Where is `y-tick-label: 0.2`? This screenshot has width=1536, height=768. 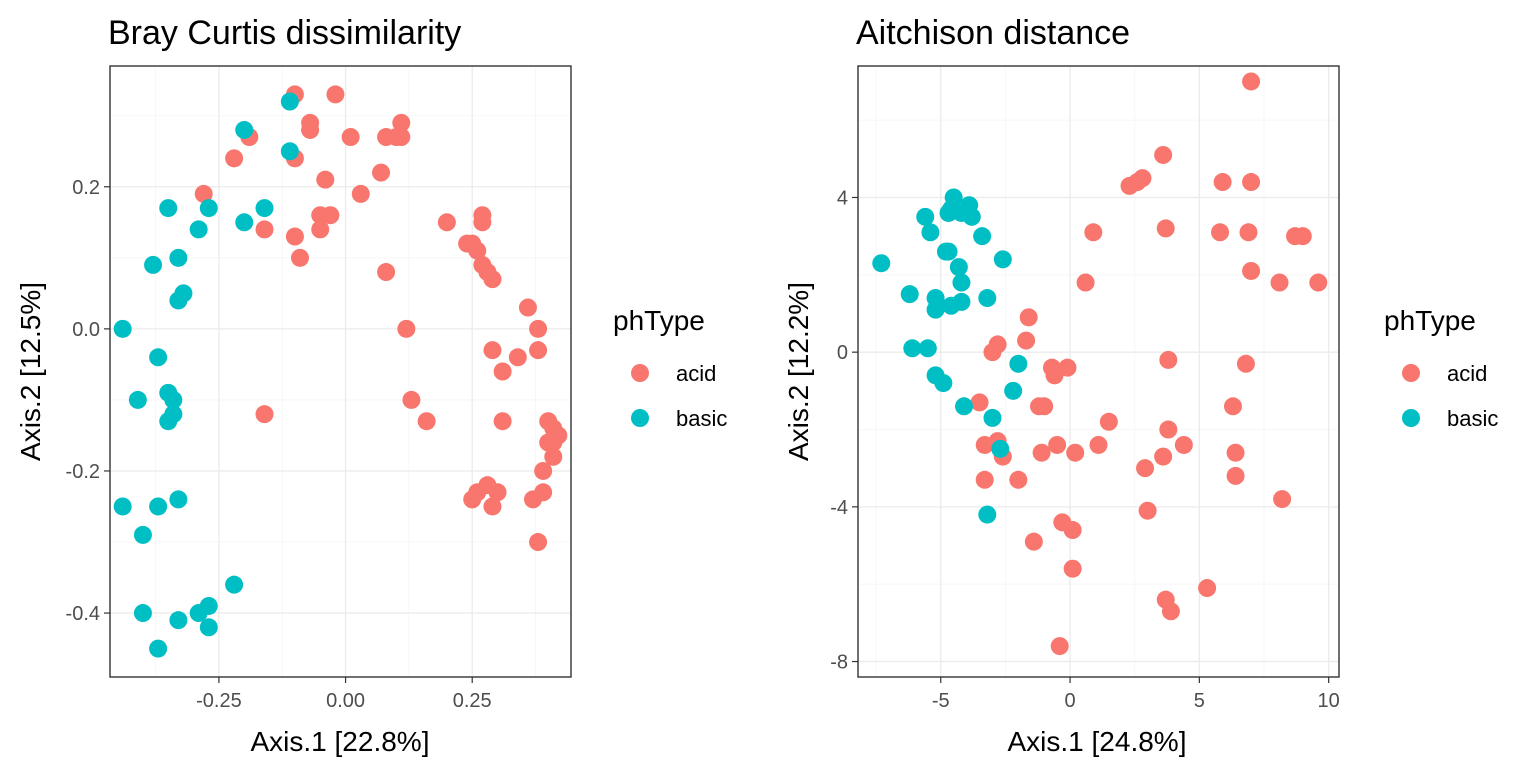
y-tick-label: 0.2 is located at coordinates (86, 188).